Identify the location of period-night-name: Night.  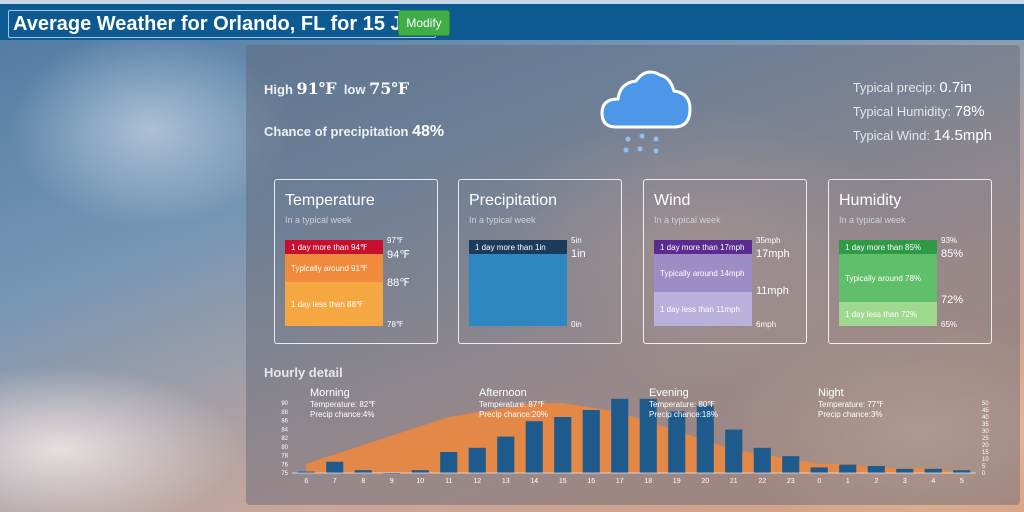
(831, 393).